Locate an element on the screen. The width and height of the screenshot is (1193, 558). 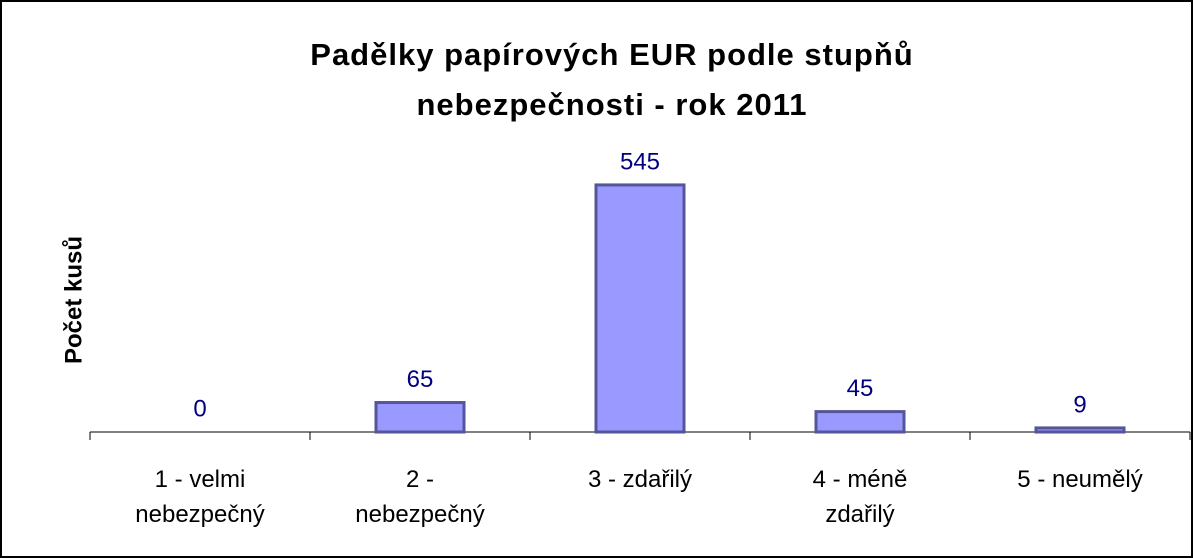
data-label: 65 is located at coordinates (420, 379).